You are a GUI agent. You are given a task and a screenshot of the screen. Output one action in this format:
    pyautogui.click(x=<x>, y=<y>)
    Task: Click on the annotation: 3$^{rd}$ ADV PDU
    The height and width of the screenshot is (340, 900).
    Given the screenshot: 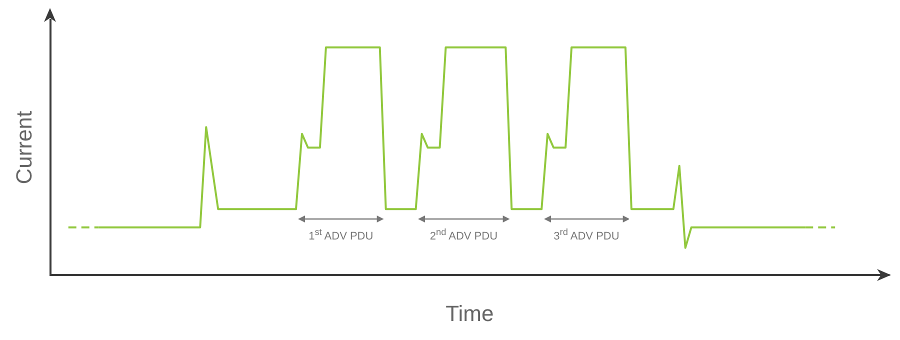 What is the action you would take?
    pyautogui.click(x=586, y=235)
    